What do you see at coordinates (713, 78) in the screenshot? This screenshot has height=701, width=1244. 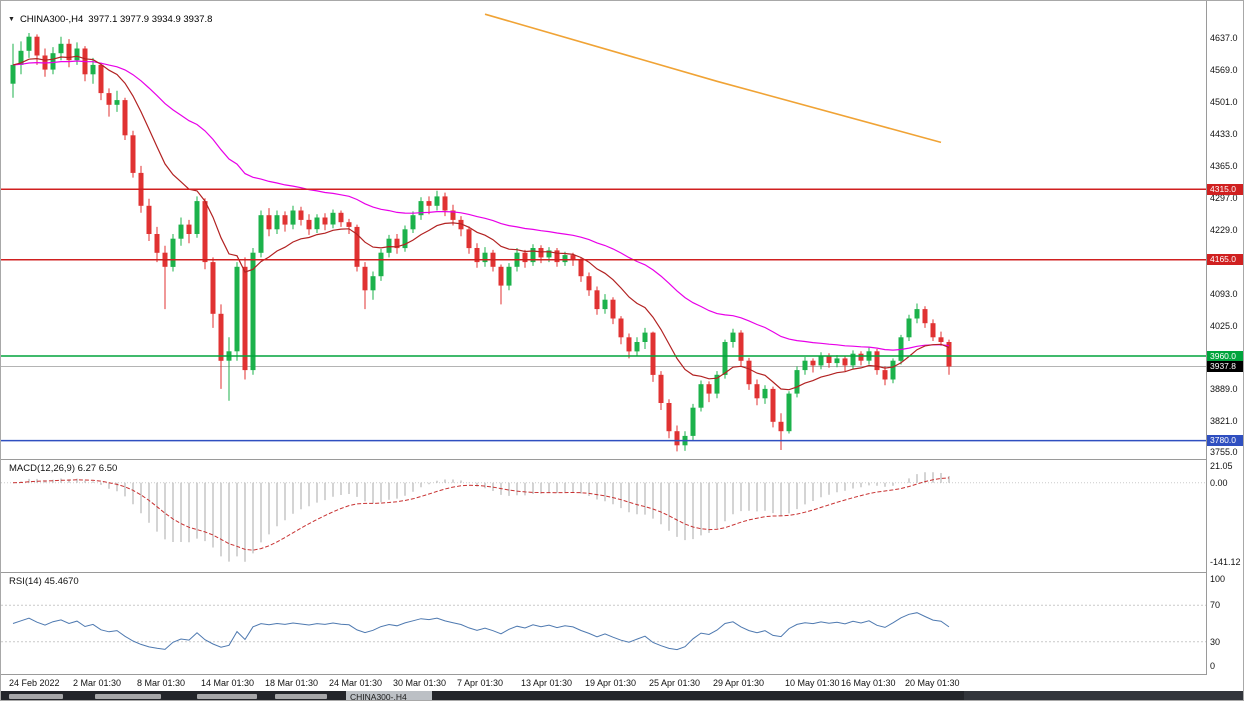 I see `trendline` at bounding box center [713, 78].